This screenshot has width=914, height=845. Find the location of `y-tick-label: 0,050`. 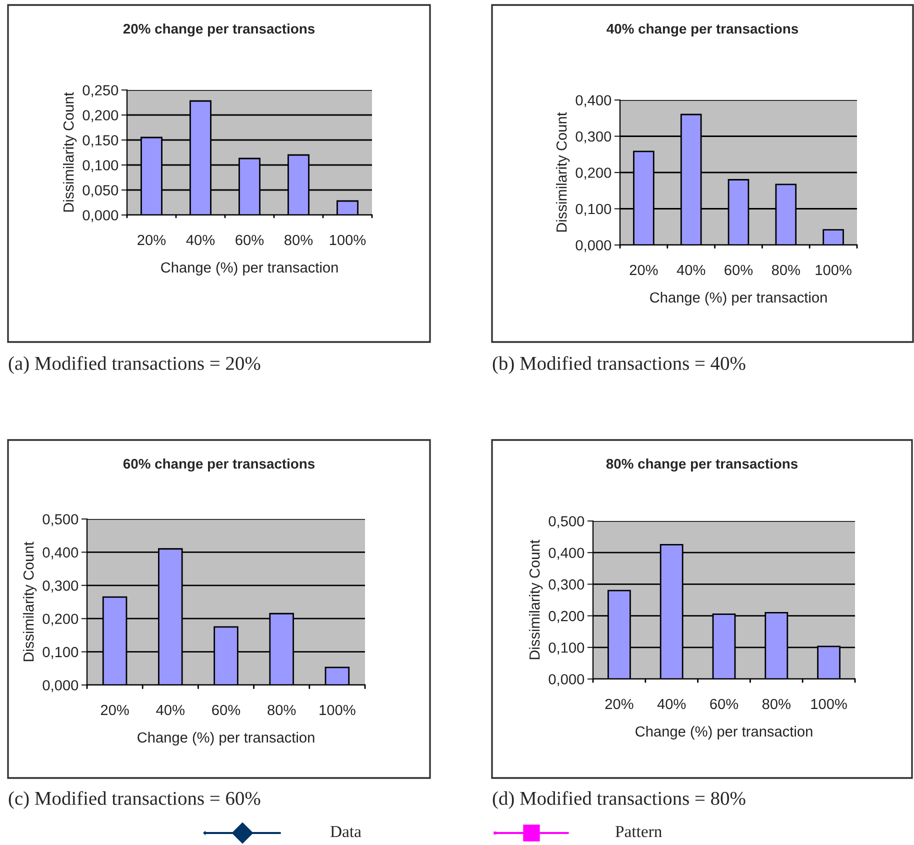

y-tick-label: 0,050 is located at coordinates (100, 191).